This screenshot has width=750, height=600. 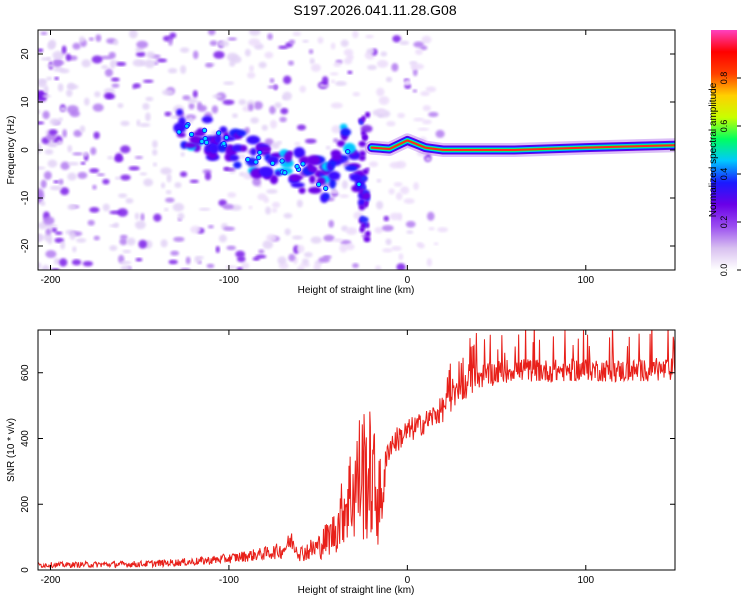 What do you see at coordinates (25, 503) in the screenshot?
I see `snr-ytick-label: 200` at bounding box center [25, 503].